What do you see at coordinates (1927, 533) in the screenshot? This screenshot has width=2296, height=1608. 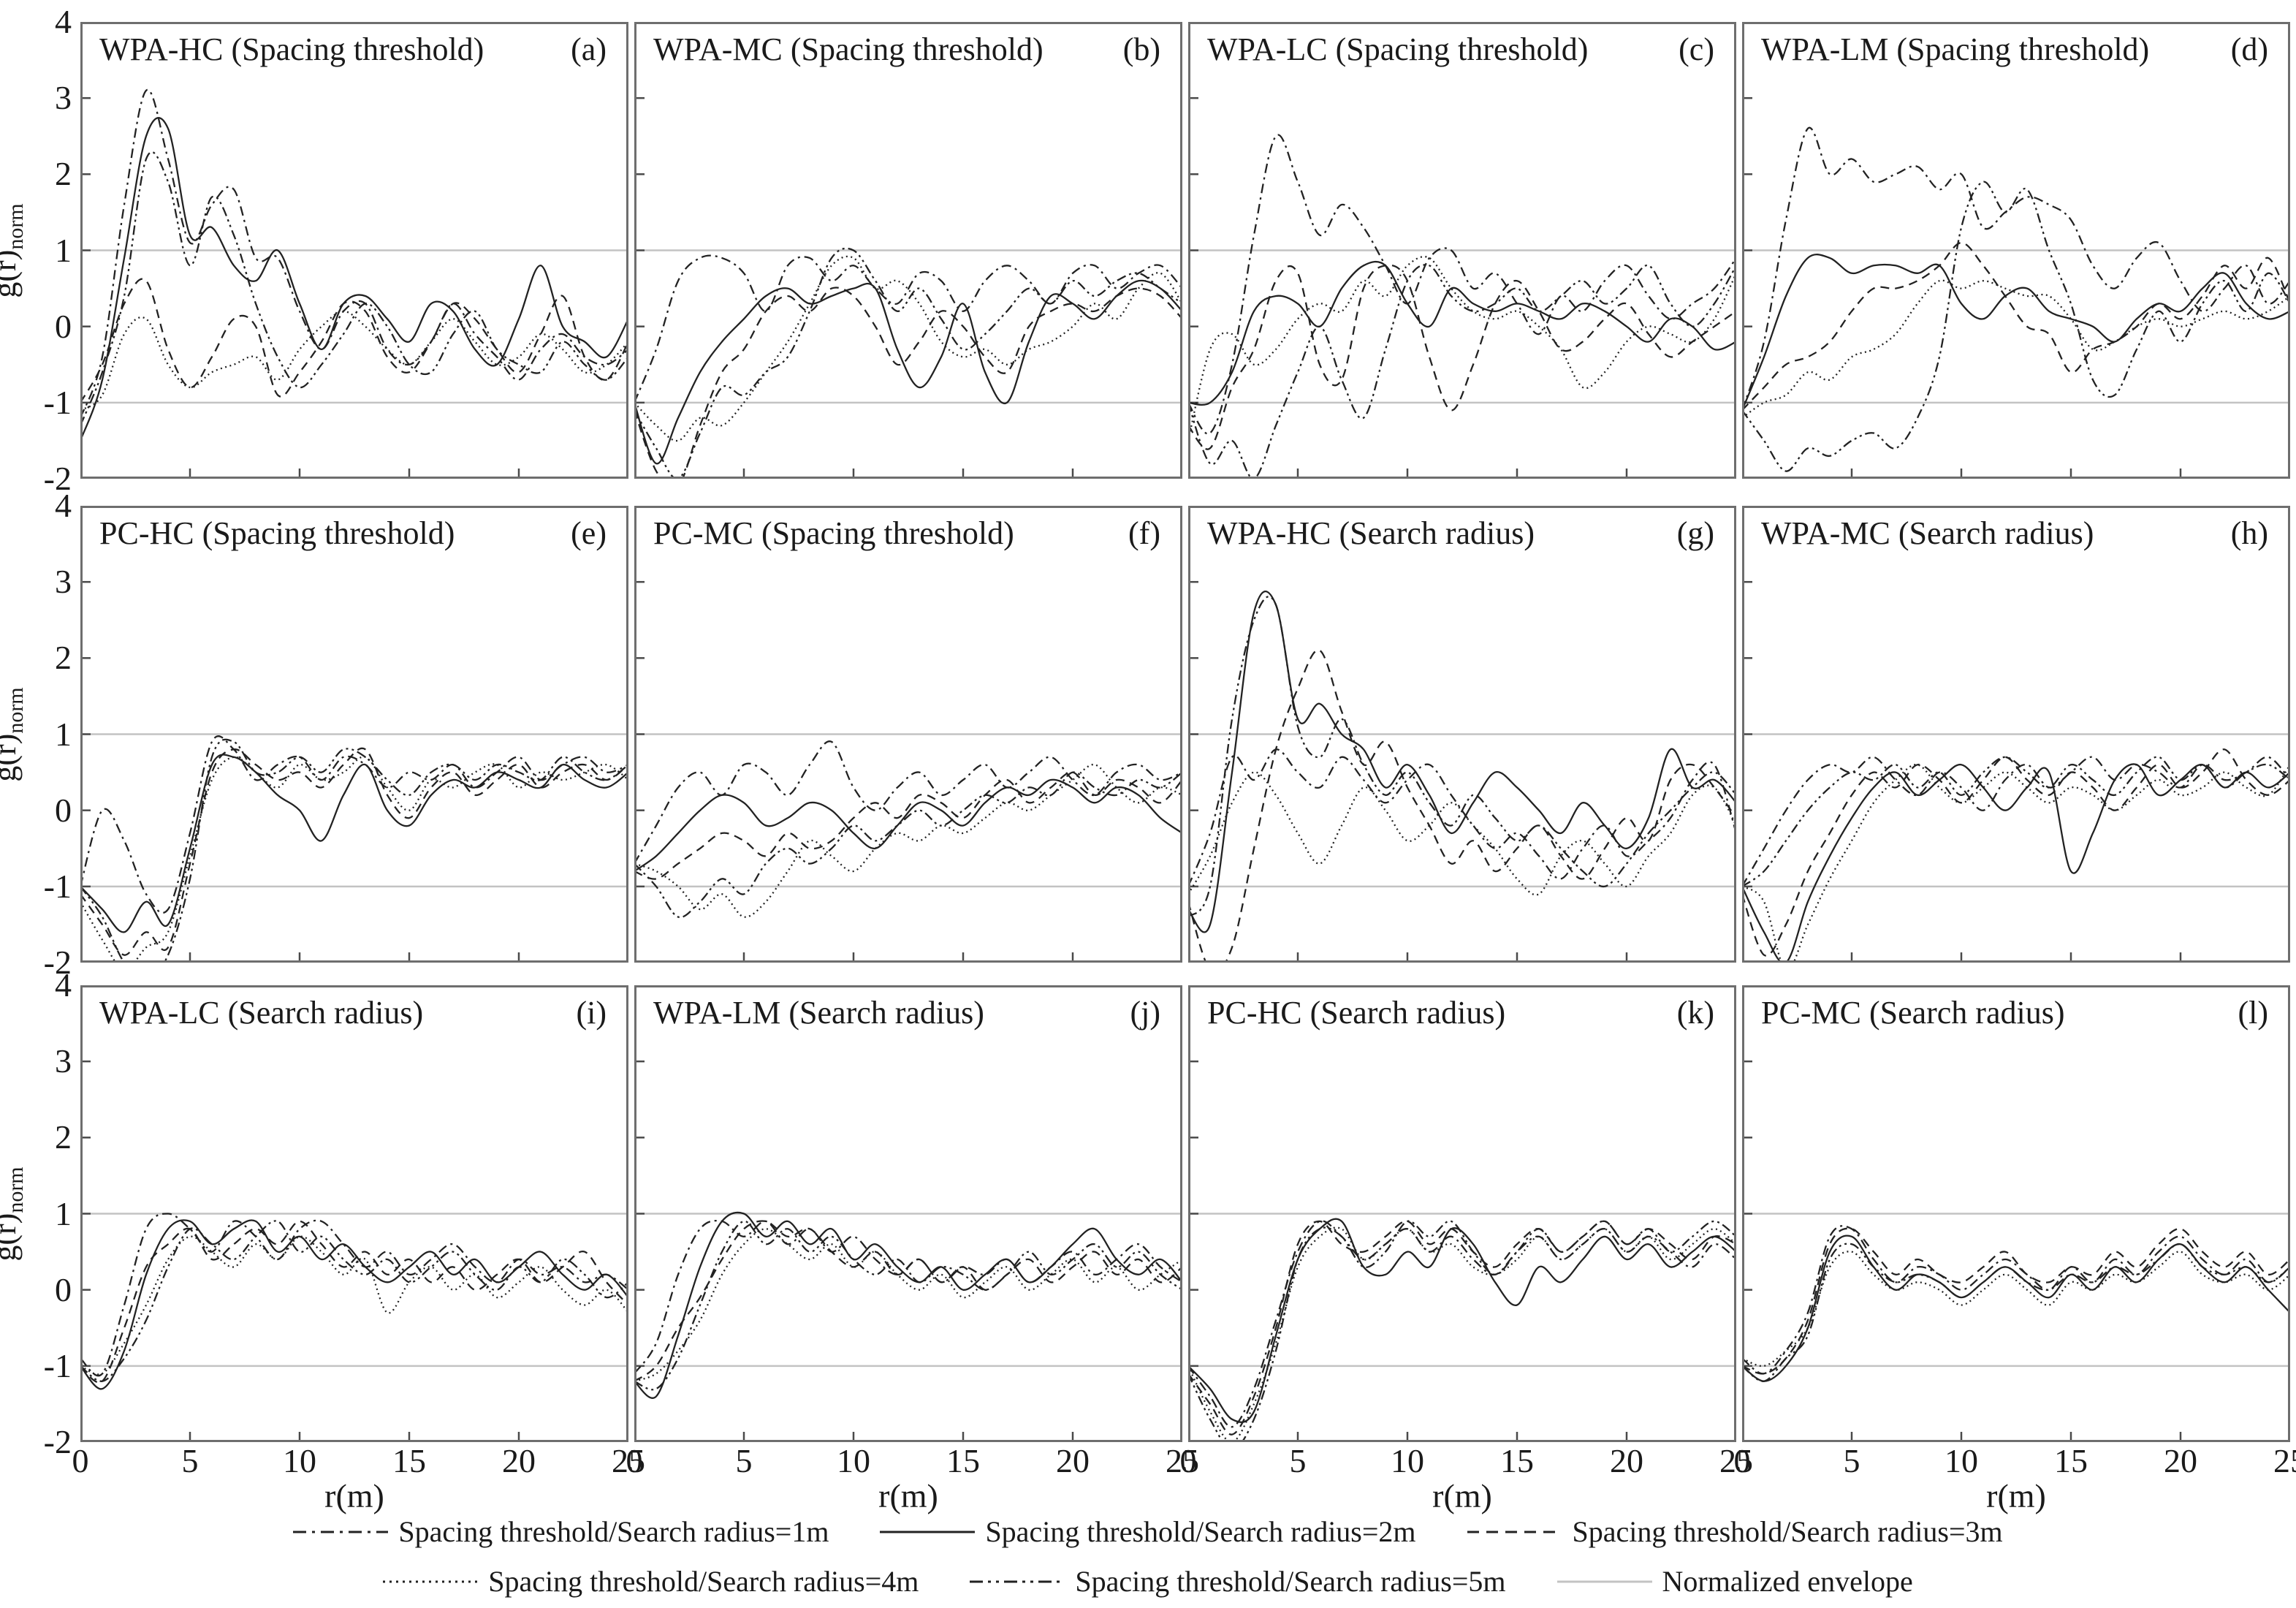 I see `panel-title: WPA-MC (Search radius)` at bounding box center [1927, 533].